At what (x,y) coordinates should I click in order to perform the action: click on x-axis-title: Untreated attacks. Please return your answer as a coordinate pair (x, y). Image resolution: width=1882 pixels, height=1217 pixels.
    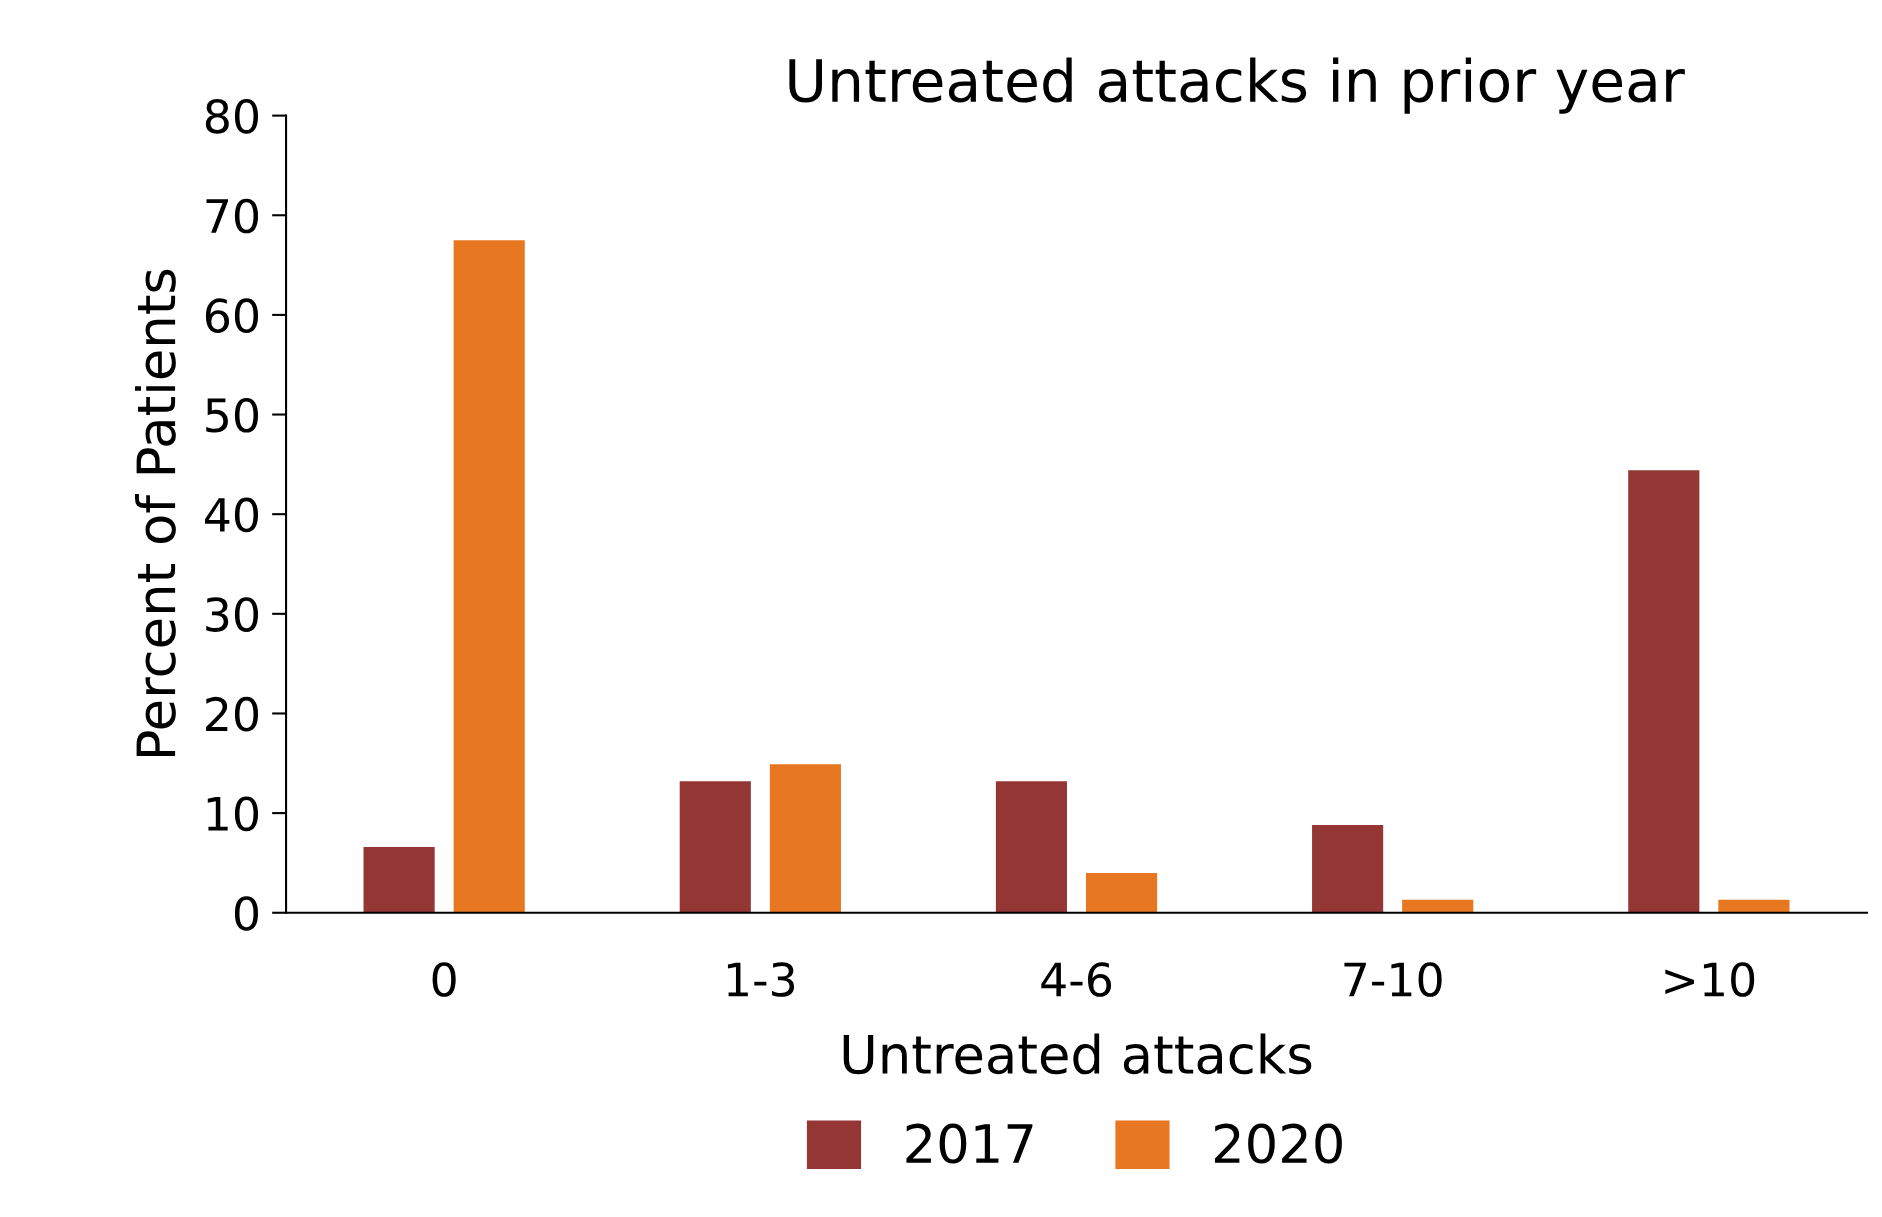
    Looking at the image, I should click on (1077, 1054).